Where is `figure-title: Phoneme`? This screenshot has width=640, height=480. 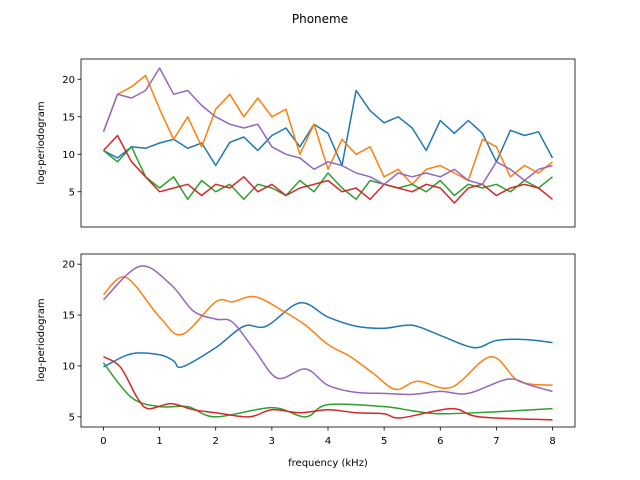
figure-title: Phoneme is located at coordinates (320, 19).